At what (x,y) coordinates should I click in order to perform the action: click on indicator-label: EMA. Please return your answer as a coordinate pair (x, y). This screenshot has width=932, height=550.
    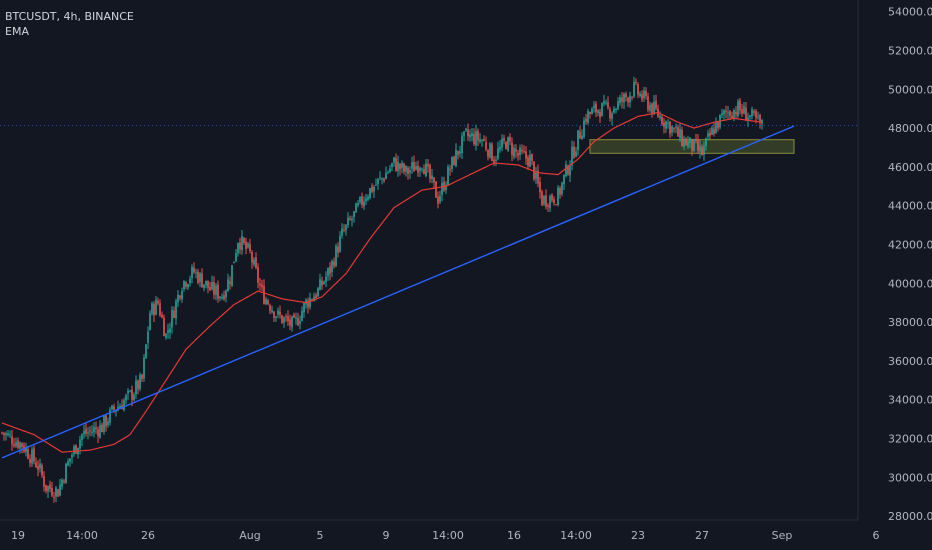
    Looking at the image, I should click on (17, 31).